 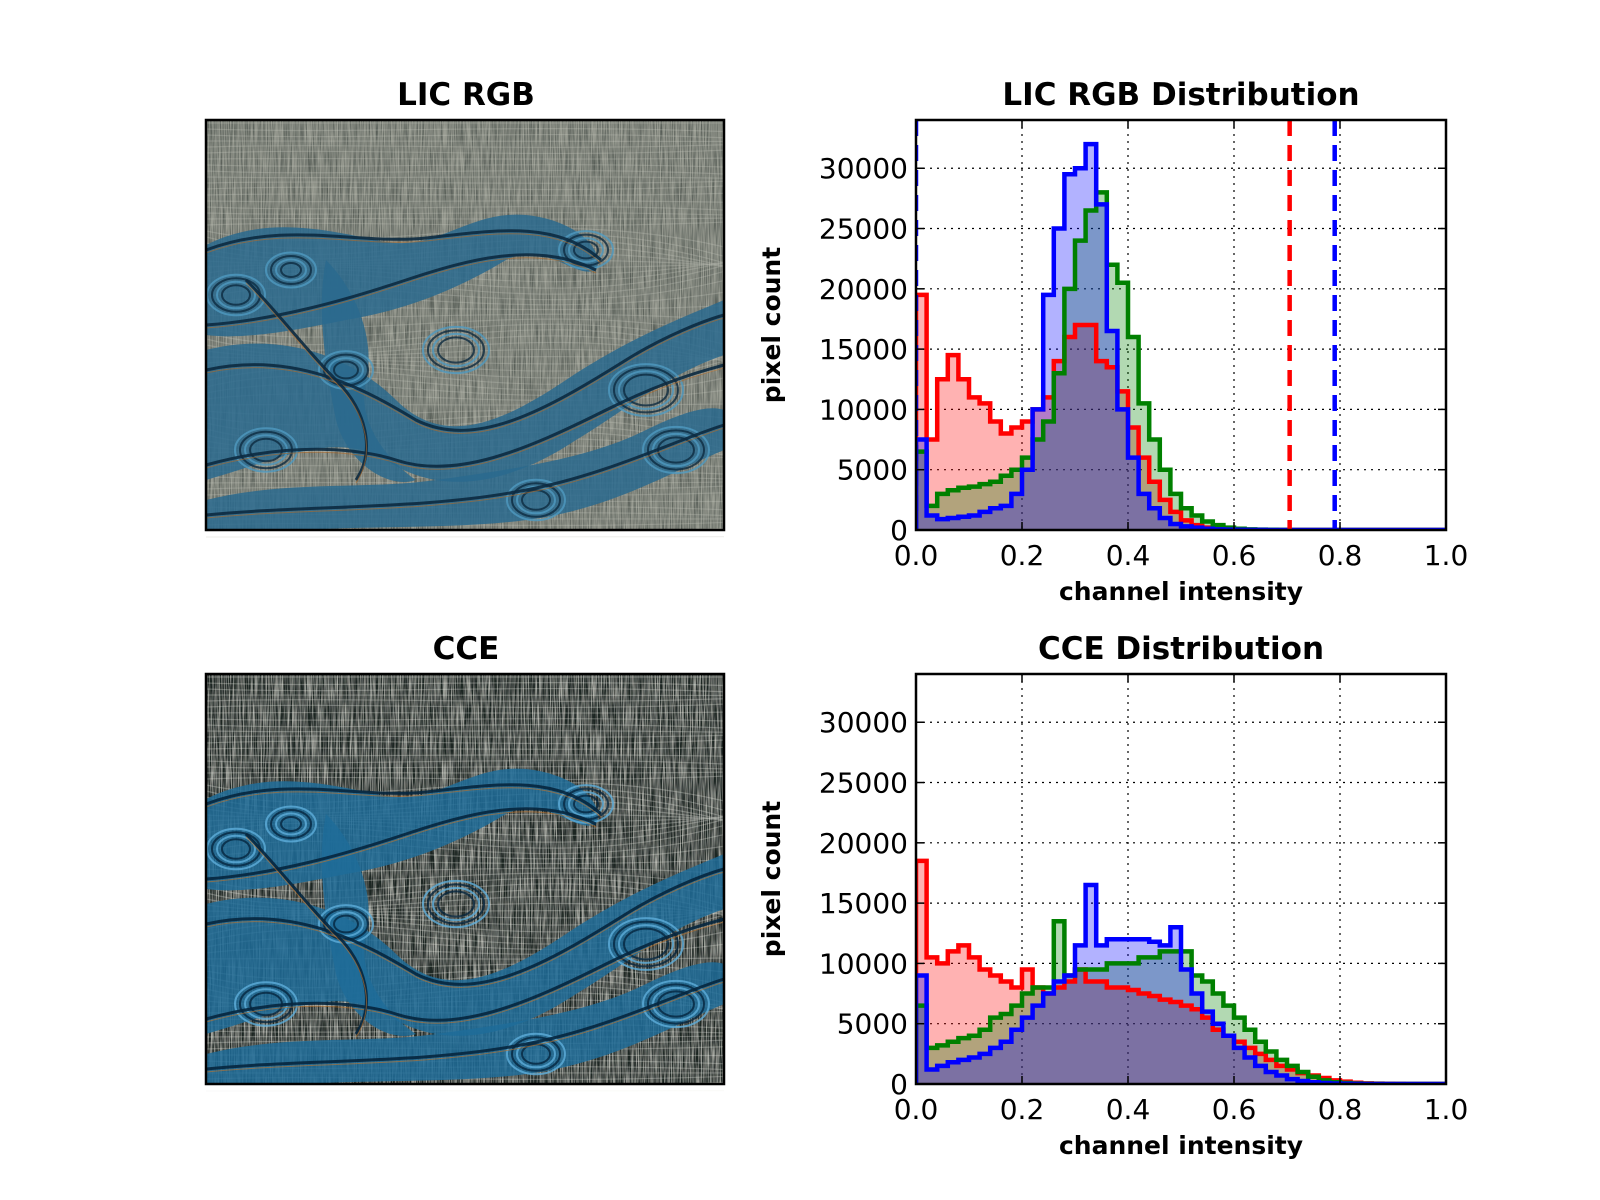 I want to click on image-title-cce: CCE, so click(x=466, y=649).